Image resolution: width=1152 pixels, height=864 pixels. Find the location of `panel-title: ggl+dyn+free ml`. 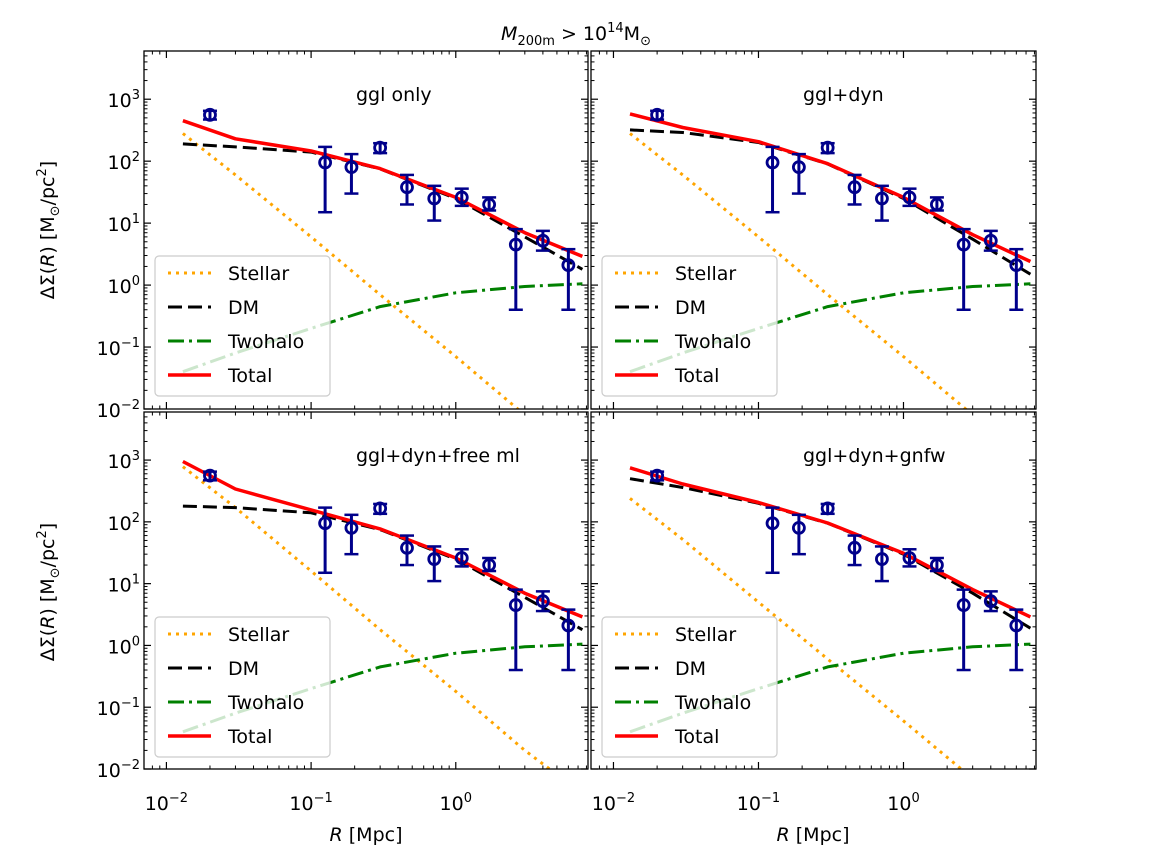

panel-title: ggl+dyn+free ml is located at coordinates (438, 456).